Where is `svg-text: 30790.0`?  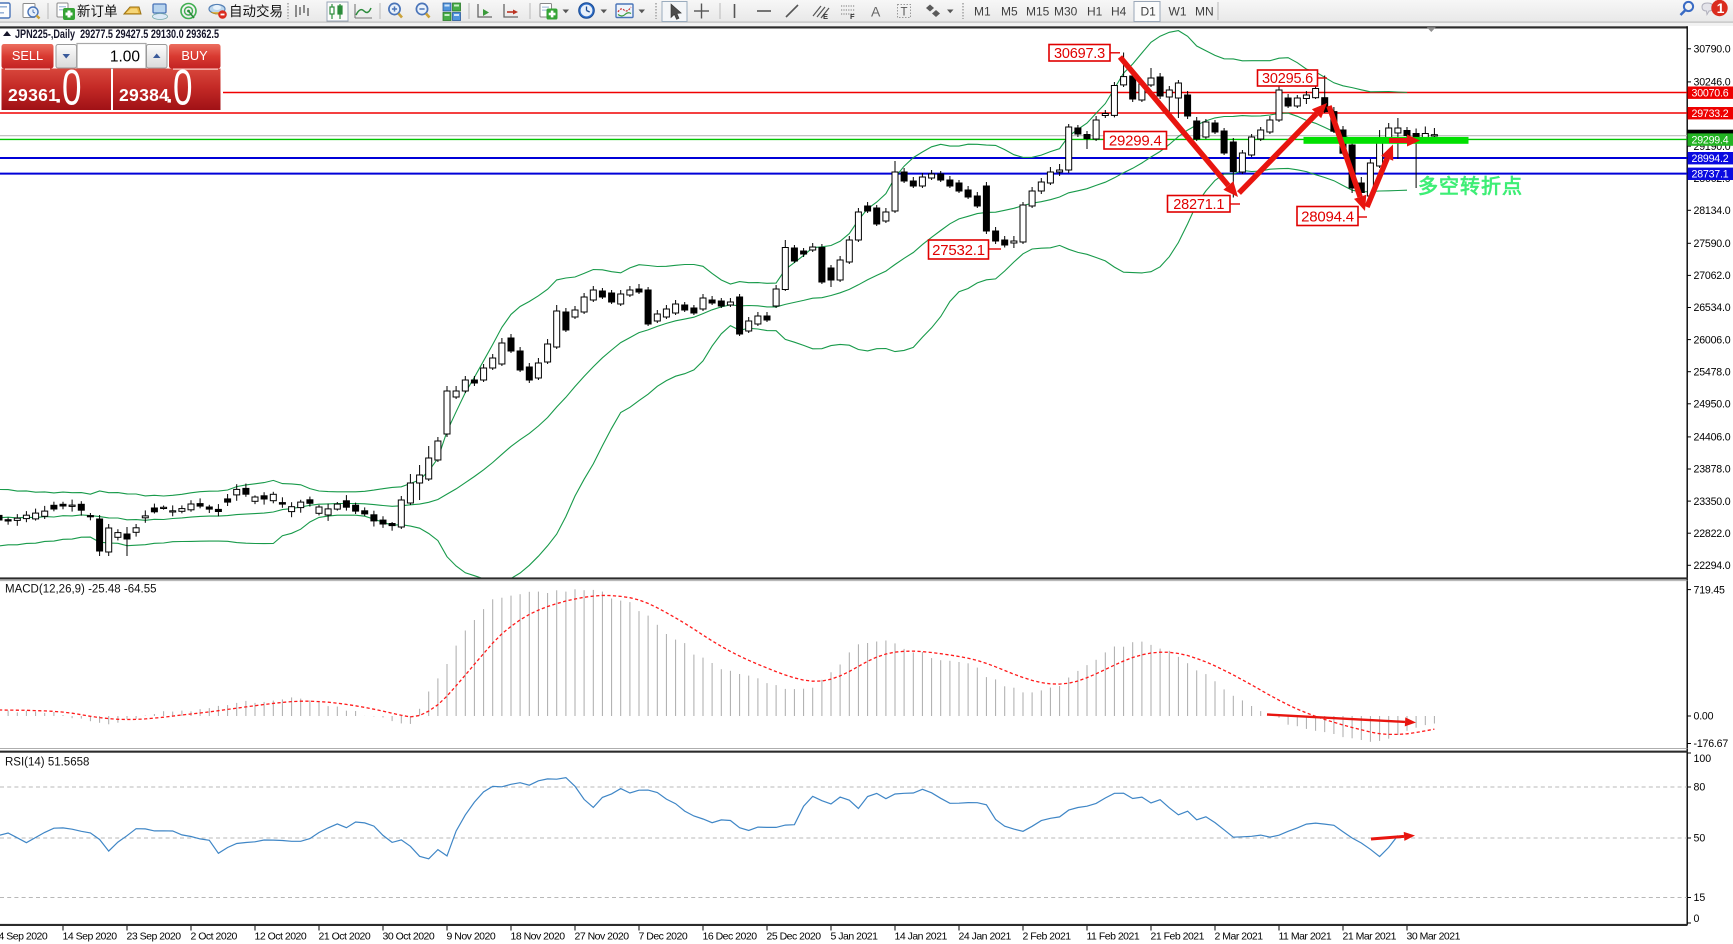
svg-text: 30790.0 is located at coordinates (1712, 50).